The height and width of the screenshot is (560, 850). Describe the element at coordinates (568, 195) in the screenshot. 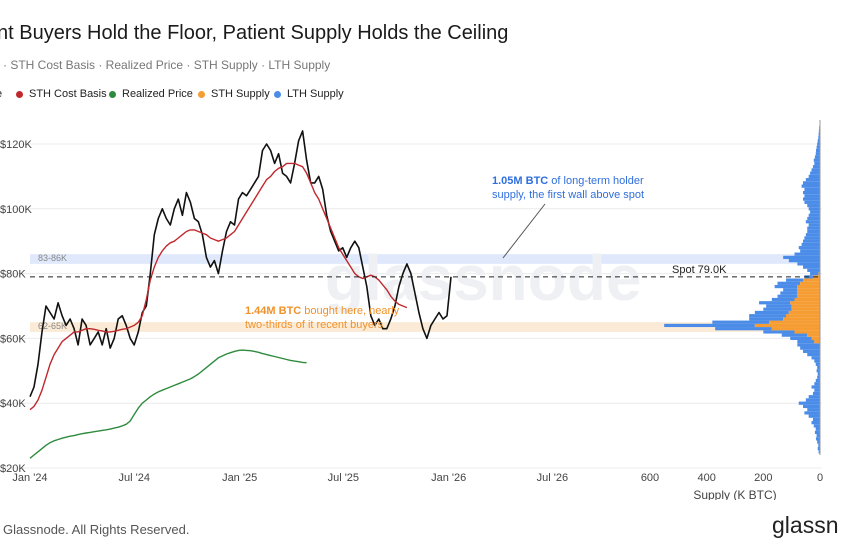

I see `annotation-lth-line2: supply, the first wall above spot` at that location.